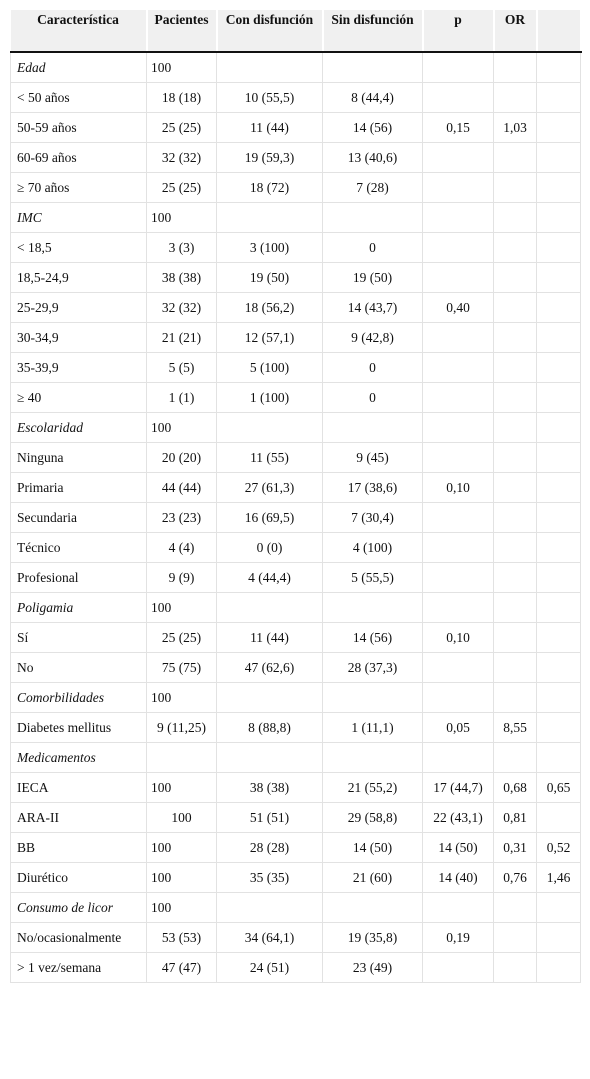  What do you see at coordinates (181, 757) in the screenshot?
I see `section-total` at bounding box center [181, 757].